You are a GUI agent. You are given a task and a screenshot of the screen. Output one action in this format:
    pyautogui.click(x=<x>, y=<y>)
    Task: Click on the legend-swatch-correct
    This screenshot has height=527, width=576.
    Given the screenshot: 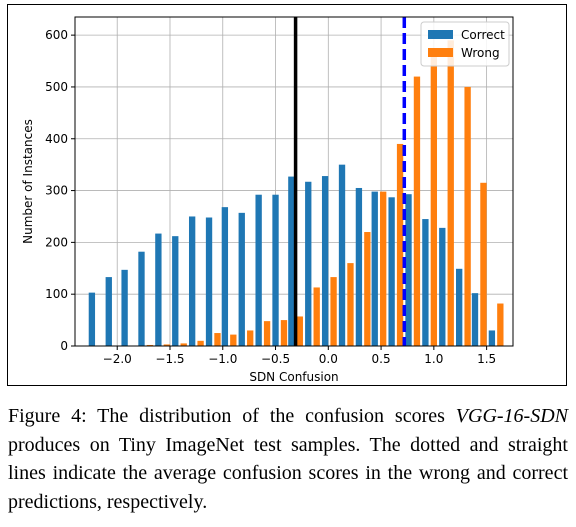 What is the action you would take?
    pyautogui.click(x=440, y=34)
    